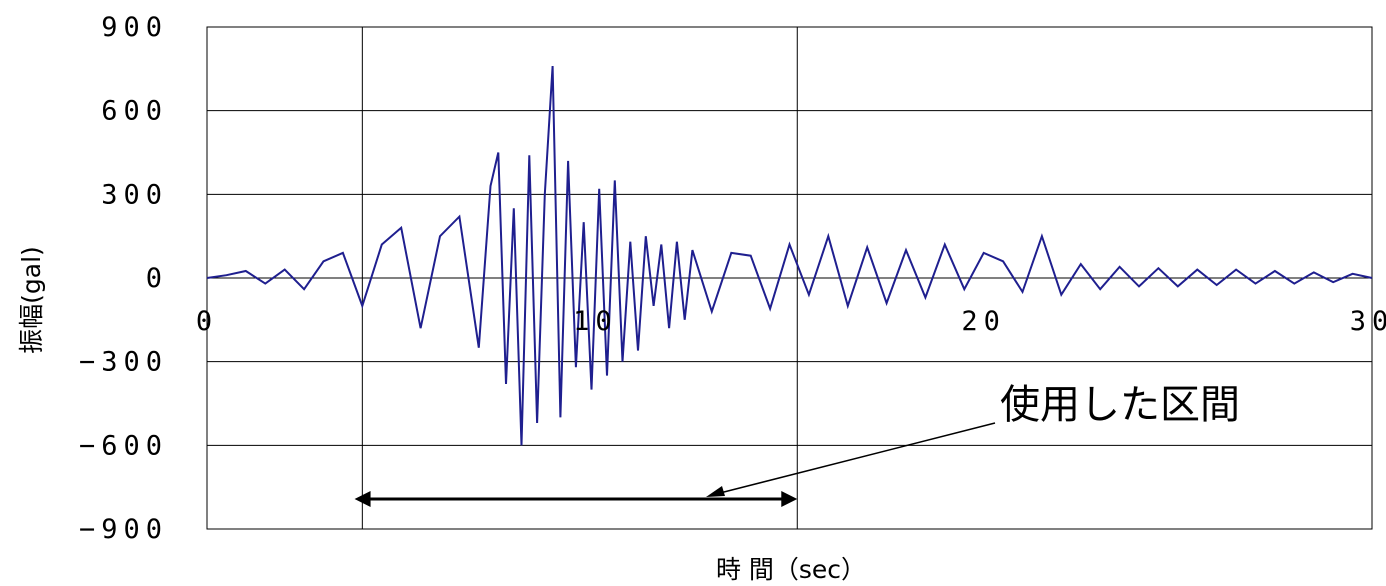 The width and height of the screenshot is (1386, 586). I want to click on y-tick-label-4: −300, so click(123, 362).